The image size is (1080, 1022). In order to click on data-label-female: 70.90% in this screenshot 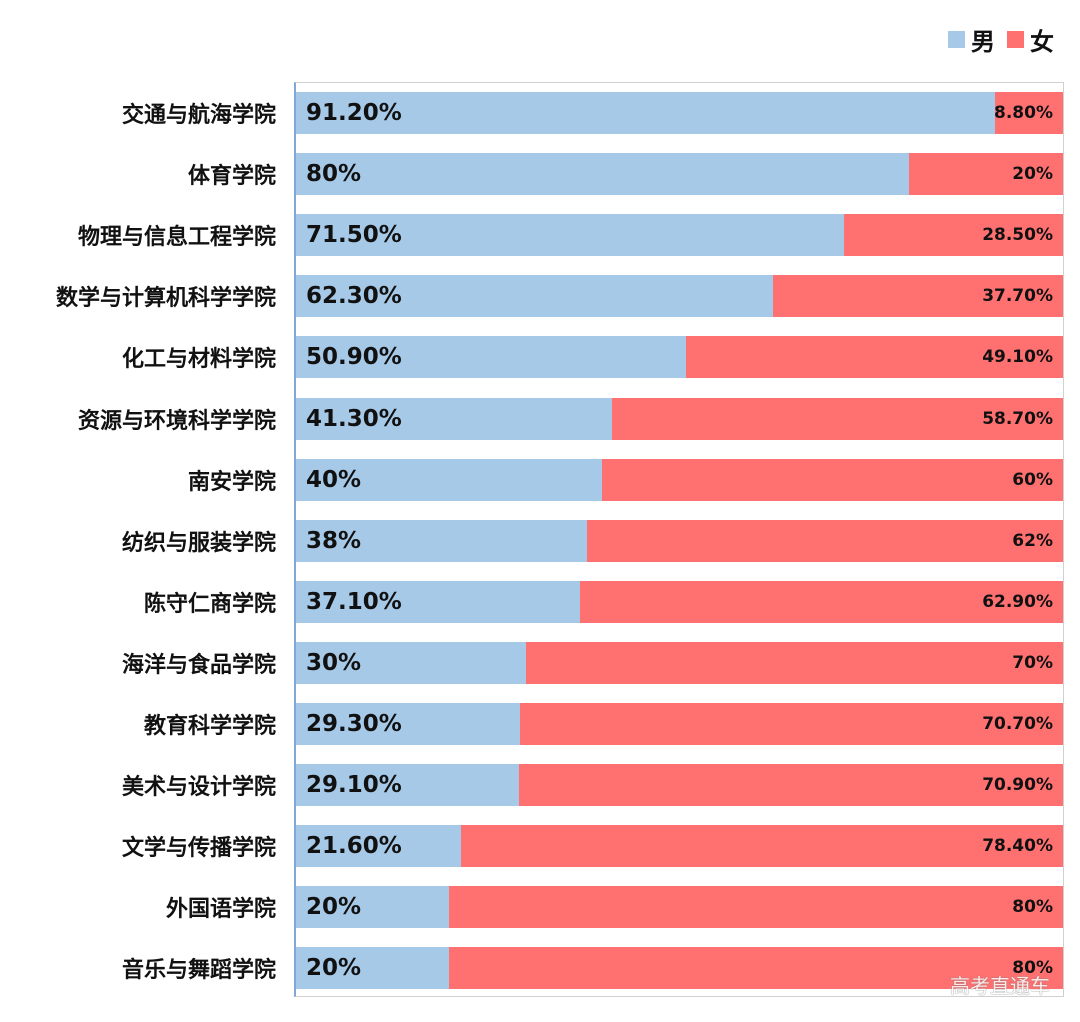, I will do `click(1017, 785)`.